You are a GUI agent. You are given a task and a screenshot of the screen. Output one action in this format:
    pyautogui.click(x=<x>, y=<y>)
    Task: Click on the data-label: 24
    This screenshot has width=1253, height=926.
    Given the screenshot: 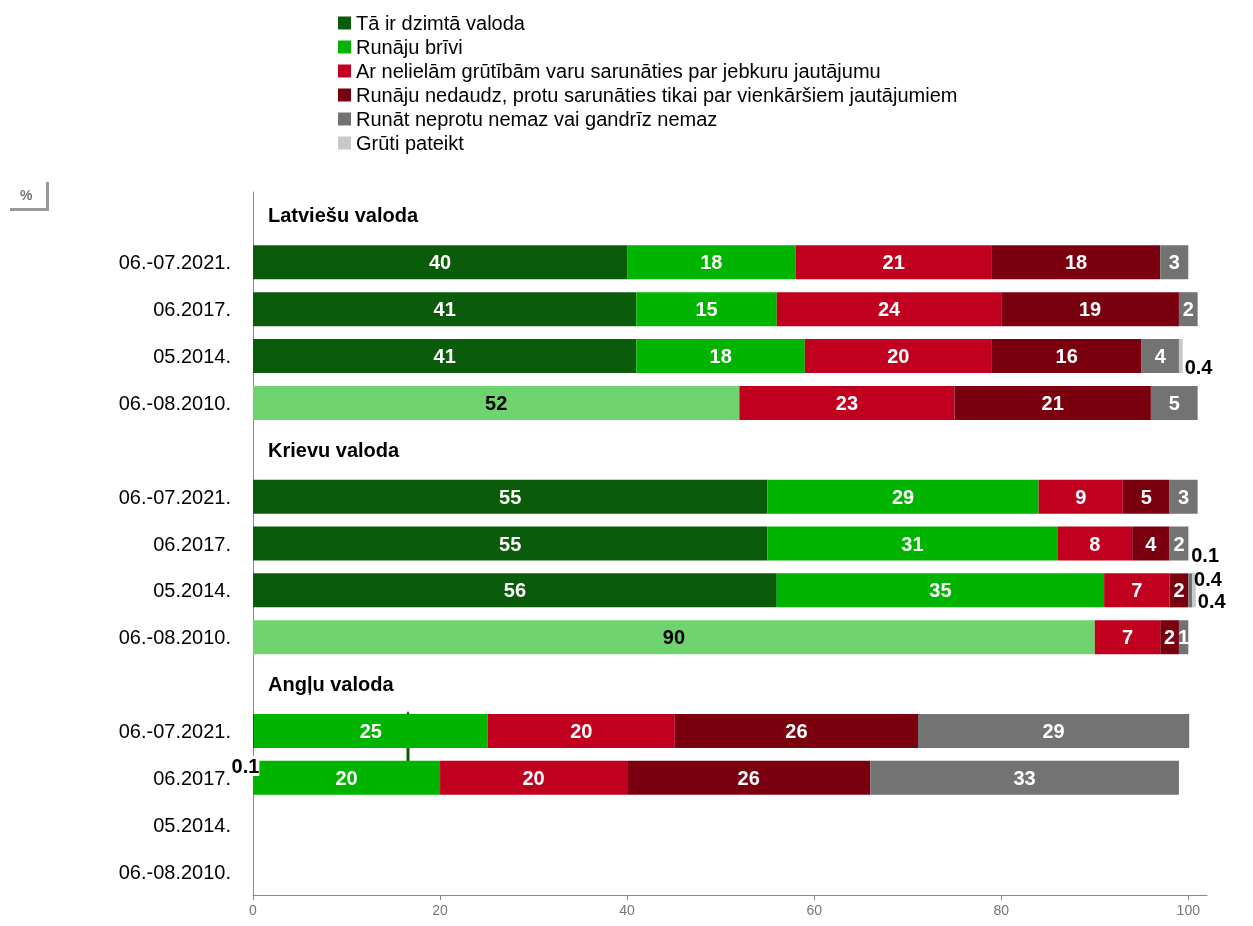 What is the action you would take?
    pyautogui.click(x=889, y=309)
    